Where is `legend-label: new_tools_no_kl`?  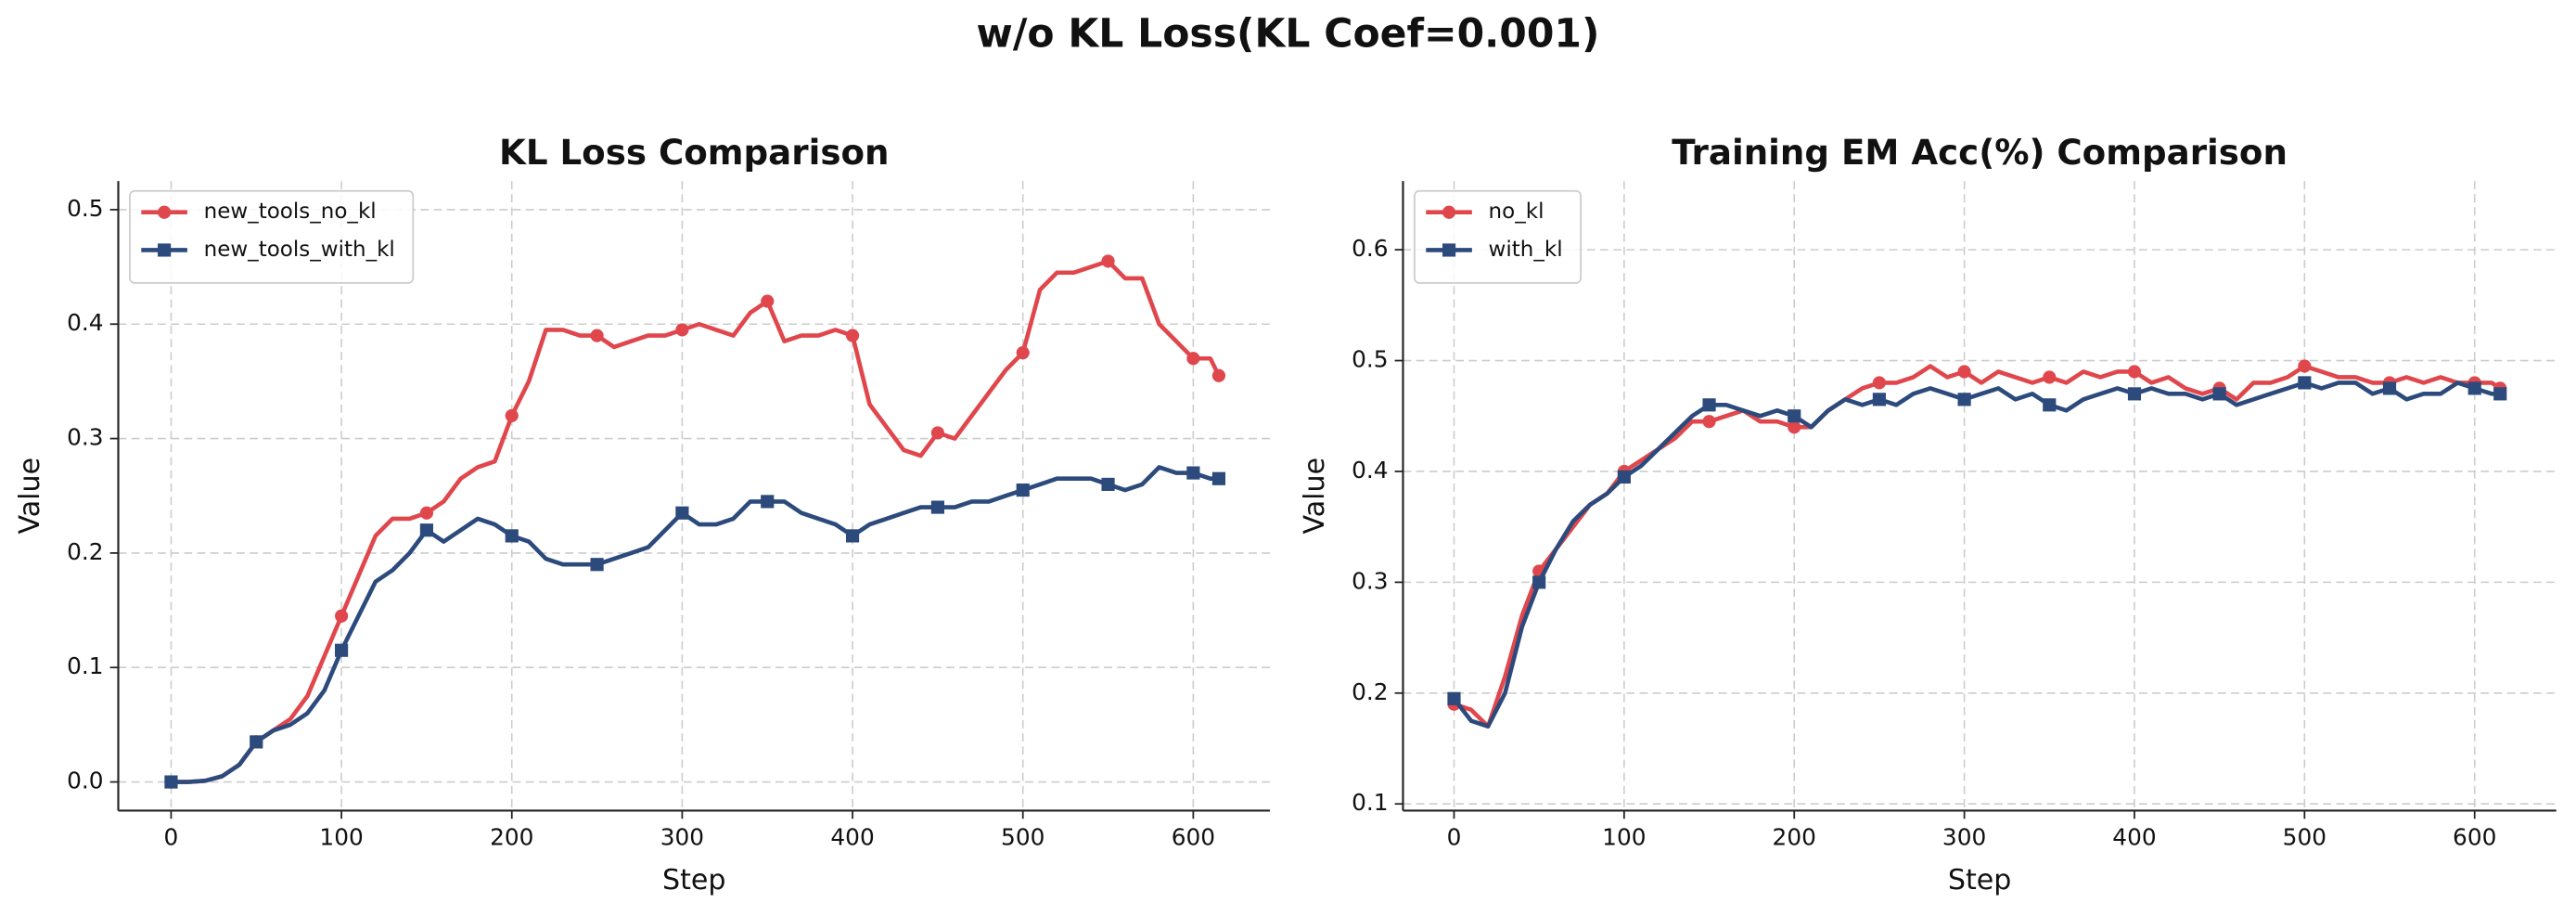 legend-label: new_tools_no_kl is located at coordinates (290, 212).